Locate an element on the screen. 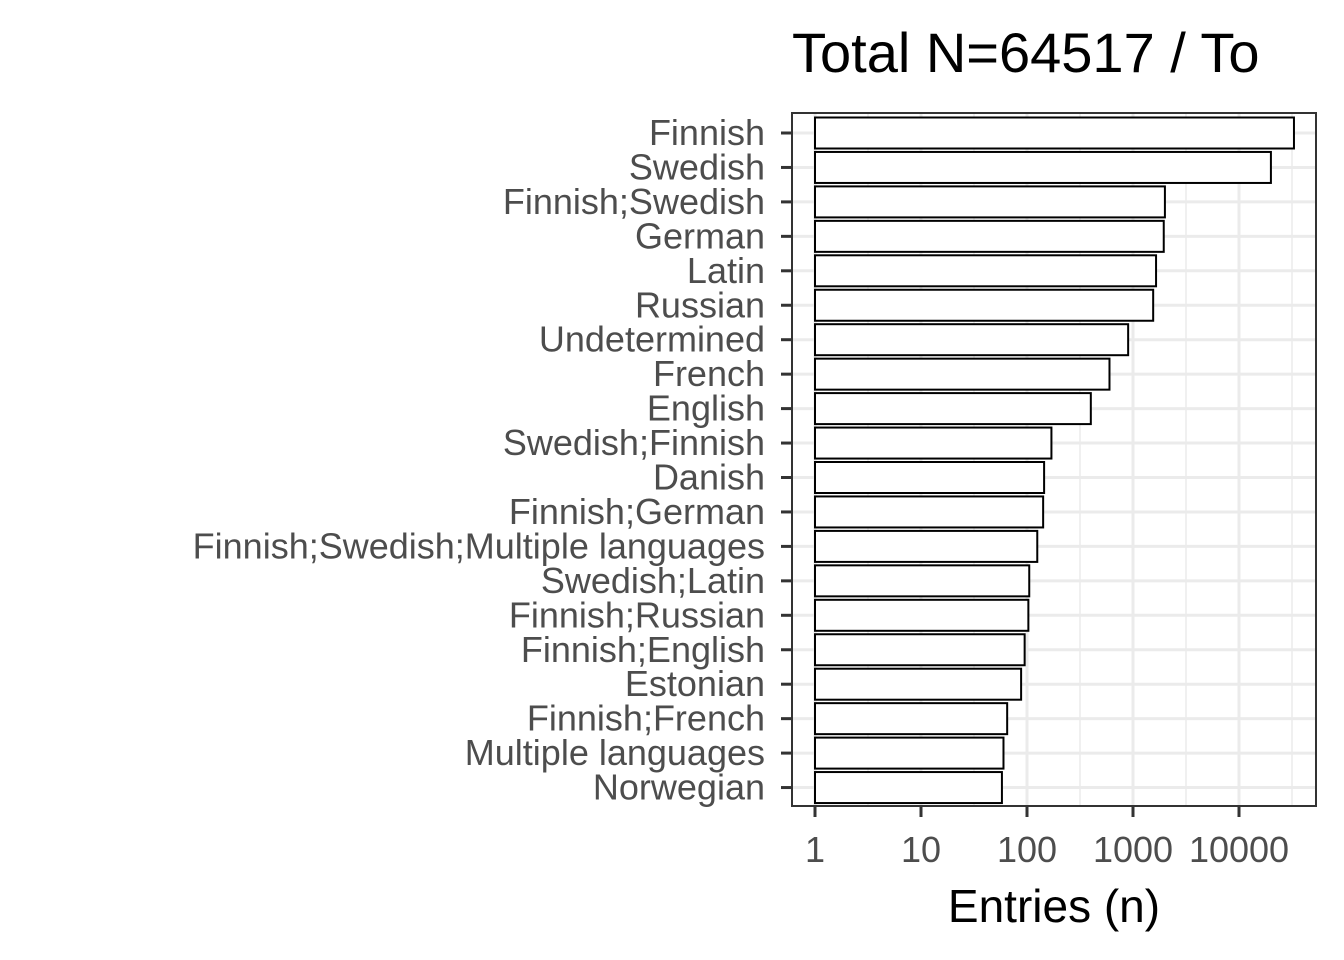  y-tick-label: Swedish is located at coordinates (697, 166).